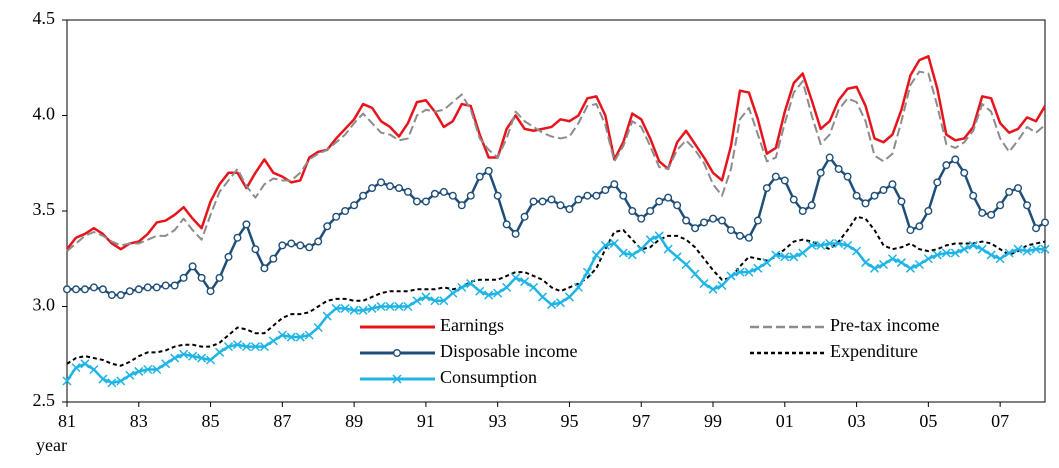 The width and height of the screenshot is (1059, 468). I want to click on x-tick-label: 01, so click(785, 421).